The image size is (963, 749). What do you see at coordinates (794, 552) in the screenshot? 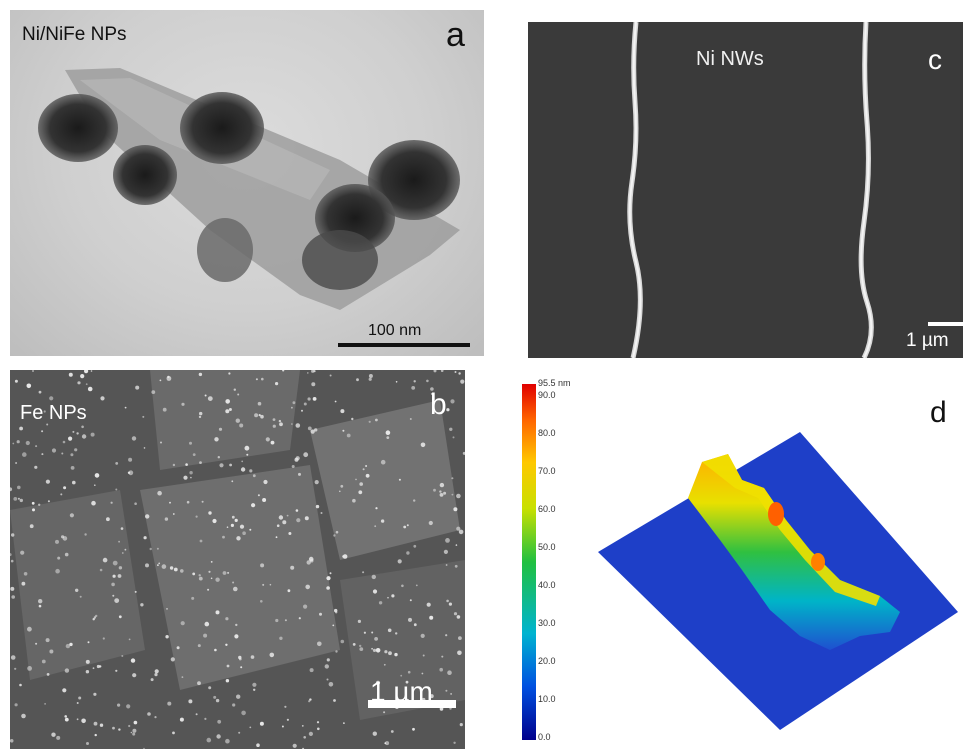
I see `nanowire-ridge` at bounding box center [794, 552].